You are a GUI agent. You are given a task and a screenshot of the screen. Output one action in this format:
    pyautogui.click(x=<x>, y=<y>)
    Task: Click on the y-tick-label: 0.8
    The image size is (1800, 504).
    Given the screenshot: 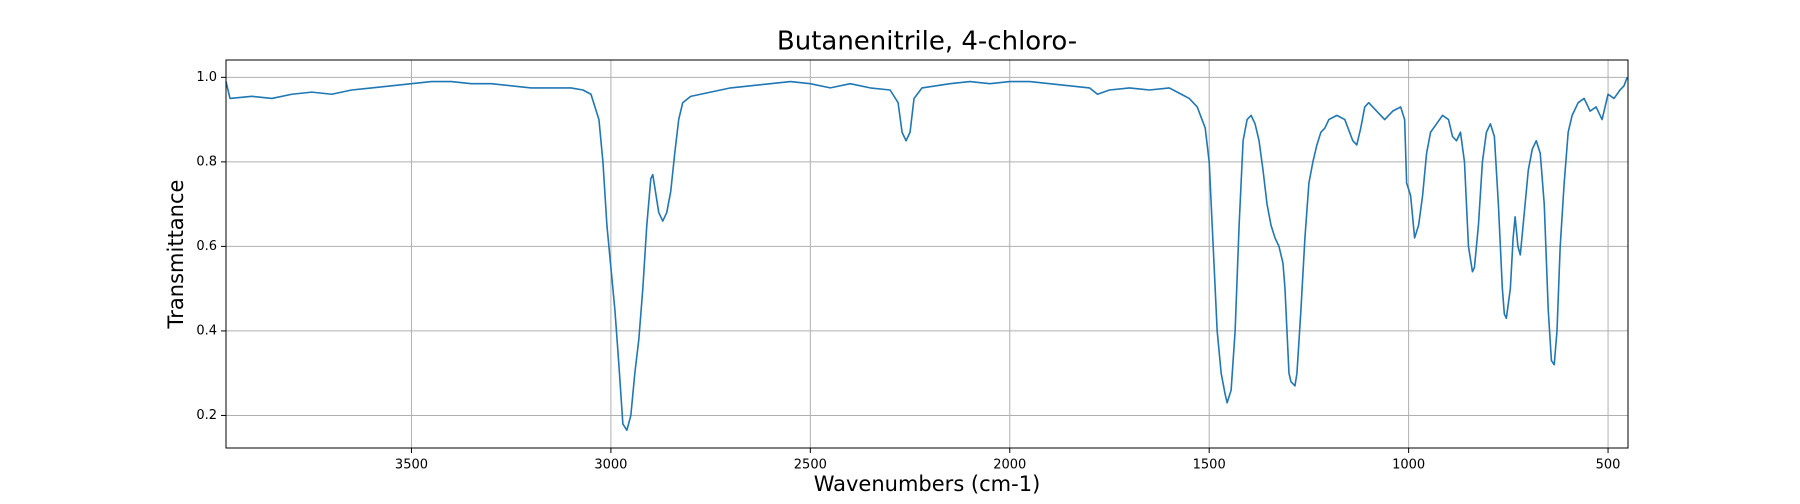 What is the action you would take?
    pyautogui.click(x=206, y=161)
    